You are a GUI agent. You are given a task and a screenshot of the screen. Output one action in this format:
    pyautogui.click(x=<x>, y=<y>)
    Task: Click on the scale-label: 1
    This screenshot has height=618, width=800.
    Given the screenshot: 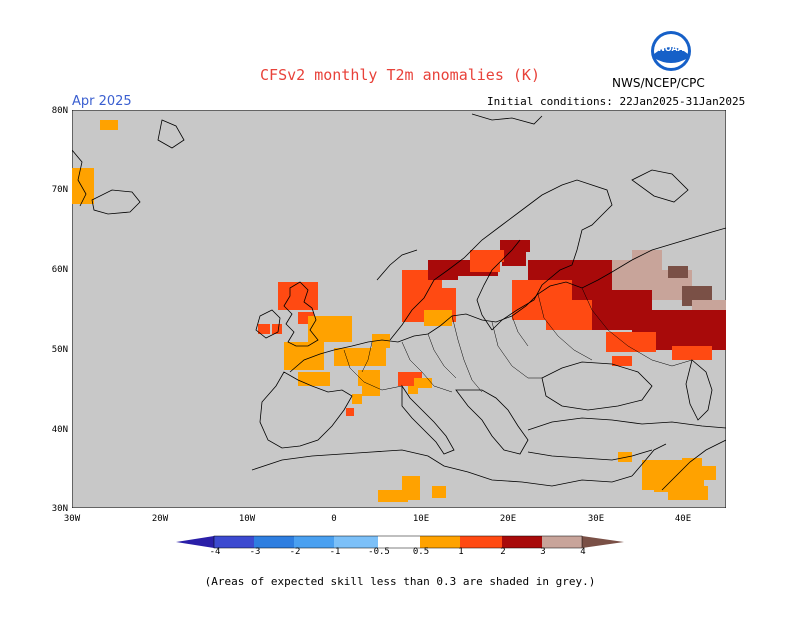 What is the action you would take?
    pyautogui.click(x=461, y=552)
    